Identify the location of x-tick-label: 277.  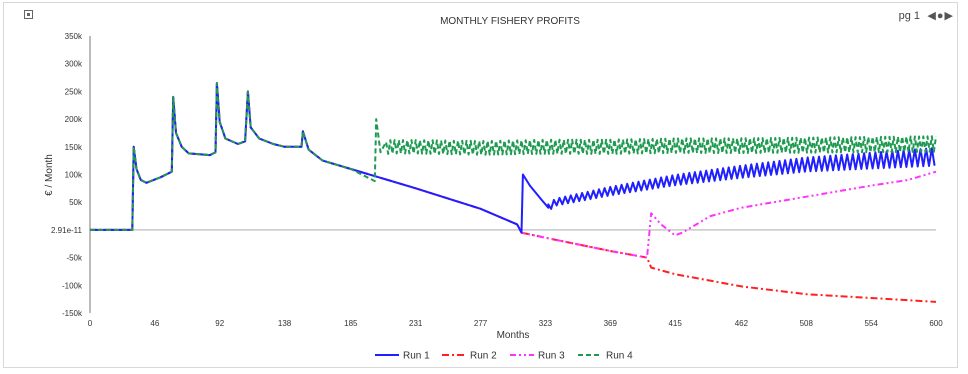
(481, 323).